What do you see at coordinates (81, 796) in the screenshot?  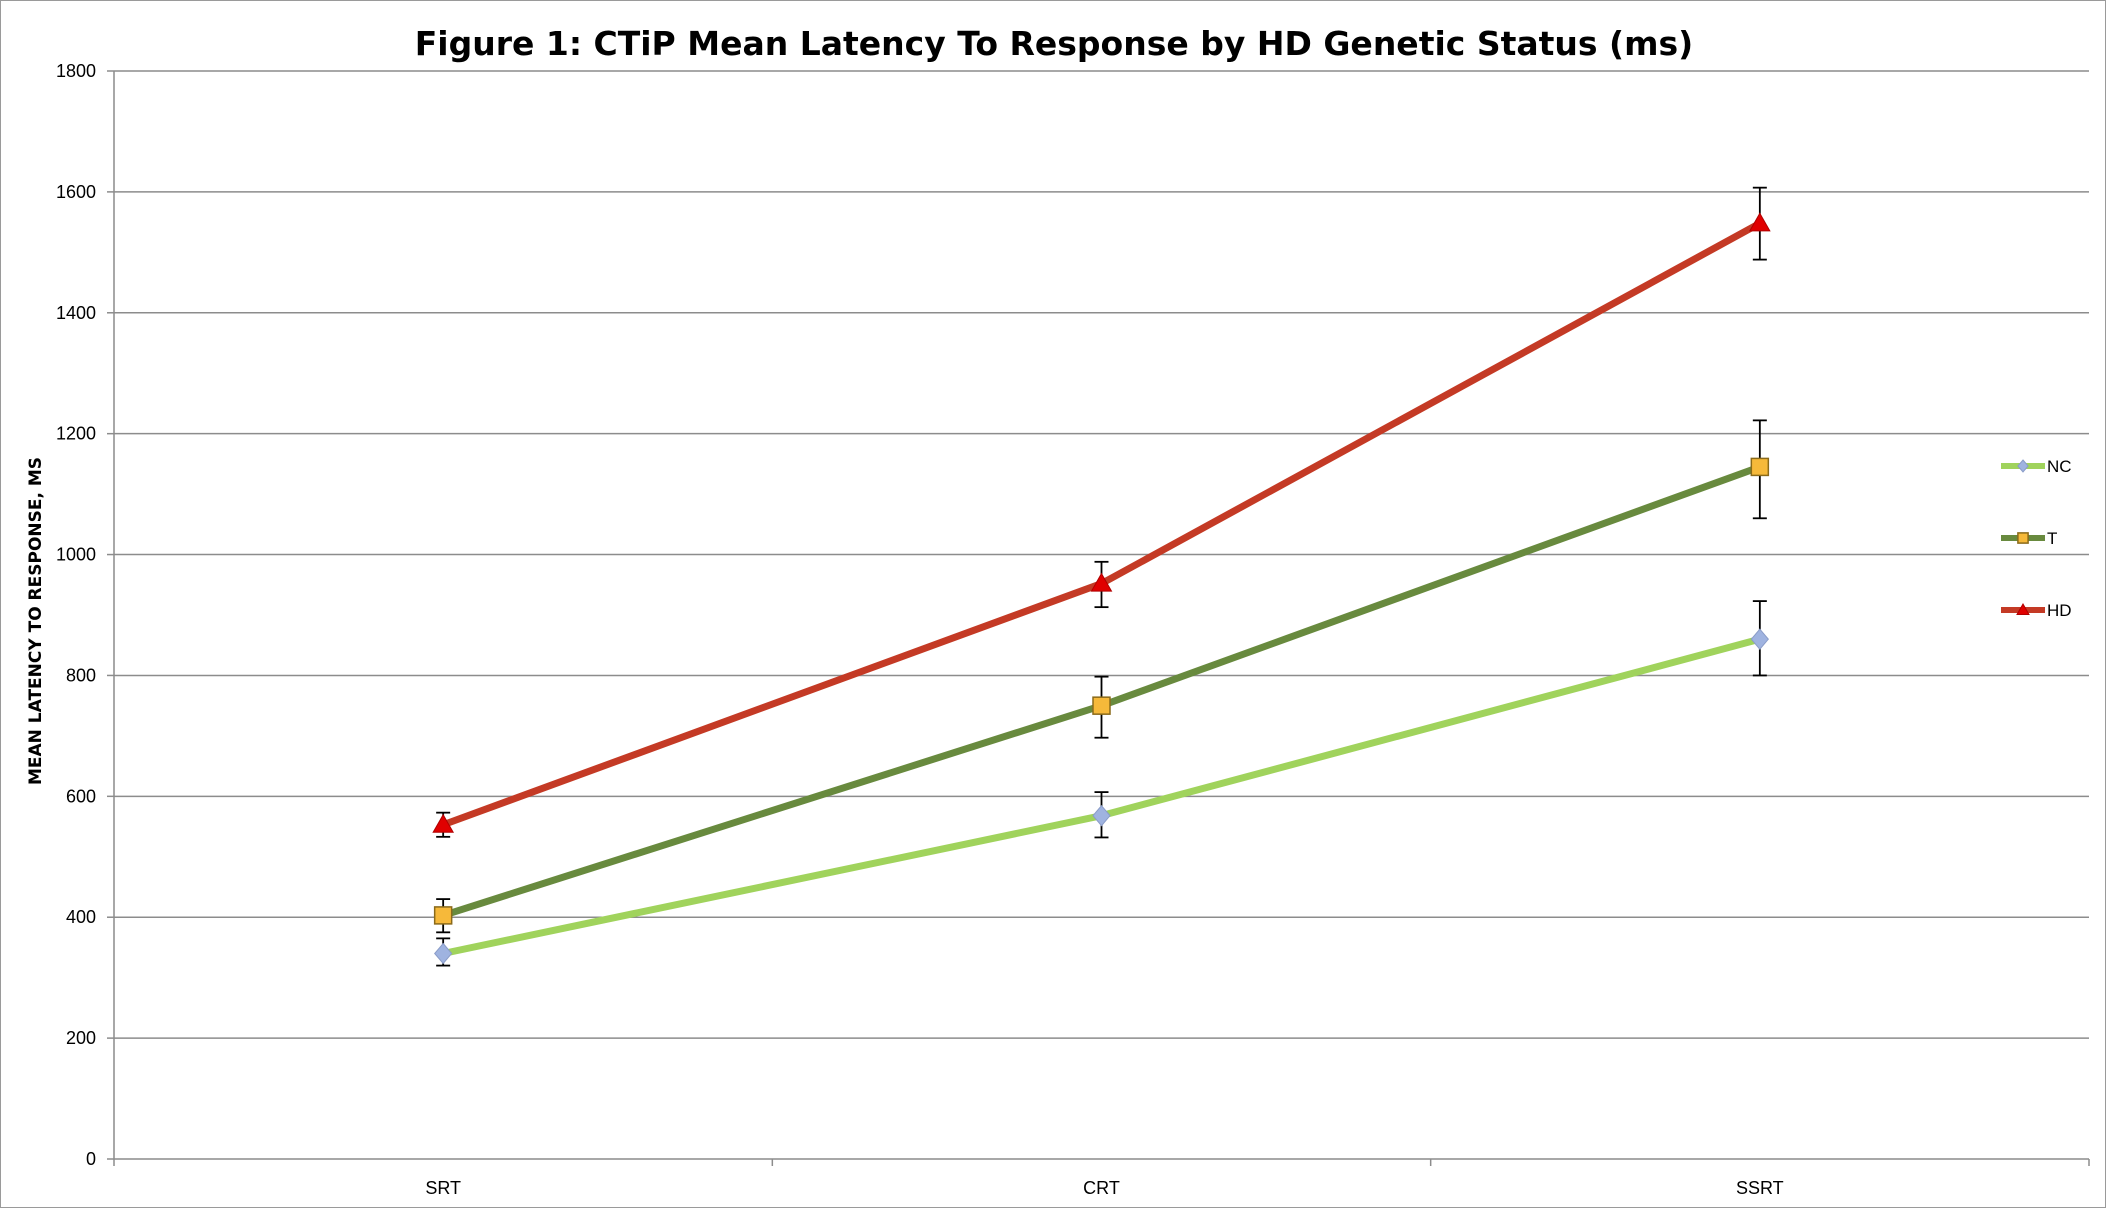 I see `y-tick-label: 600` at bounding box center [81, 796].